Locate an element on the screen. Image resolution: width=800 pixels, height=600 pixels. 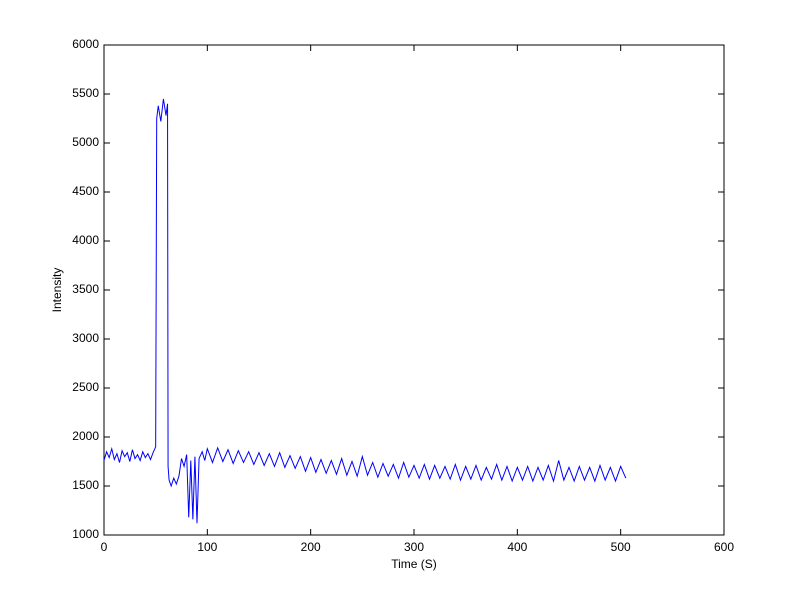
y-tick-label: 4500 is located at coordinates (85, 191).